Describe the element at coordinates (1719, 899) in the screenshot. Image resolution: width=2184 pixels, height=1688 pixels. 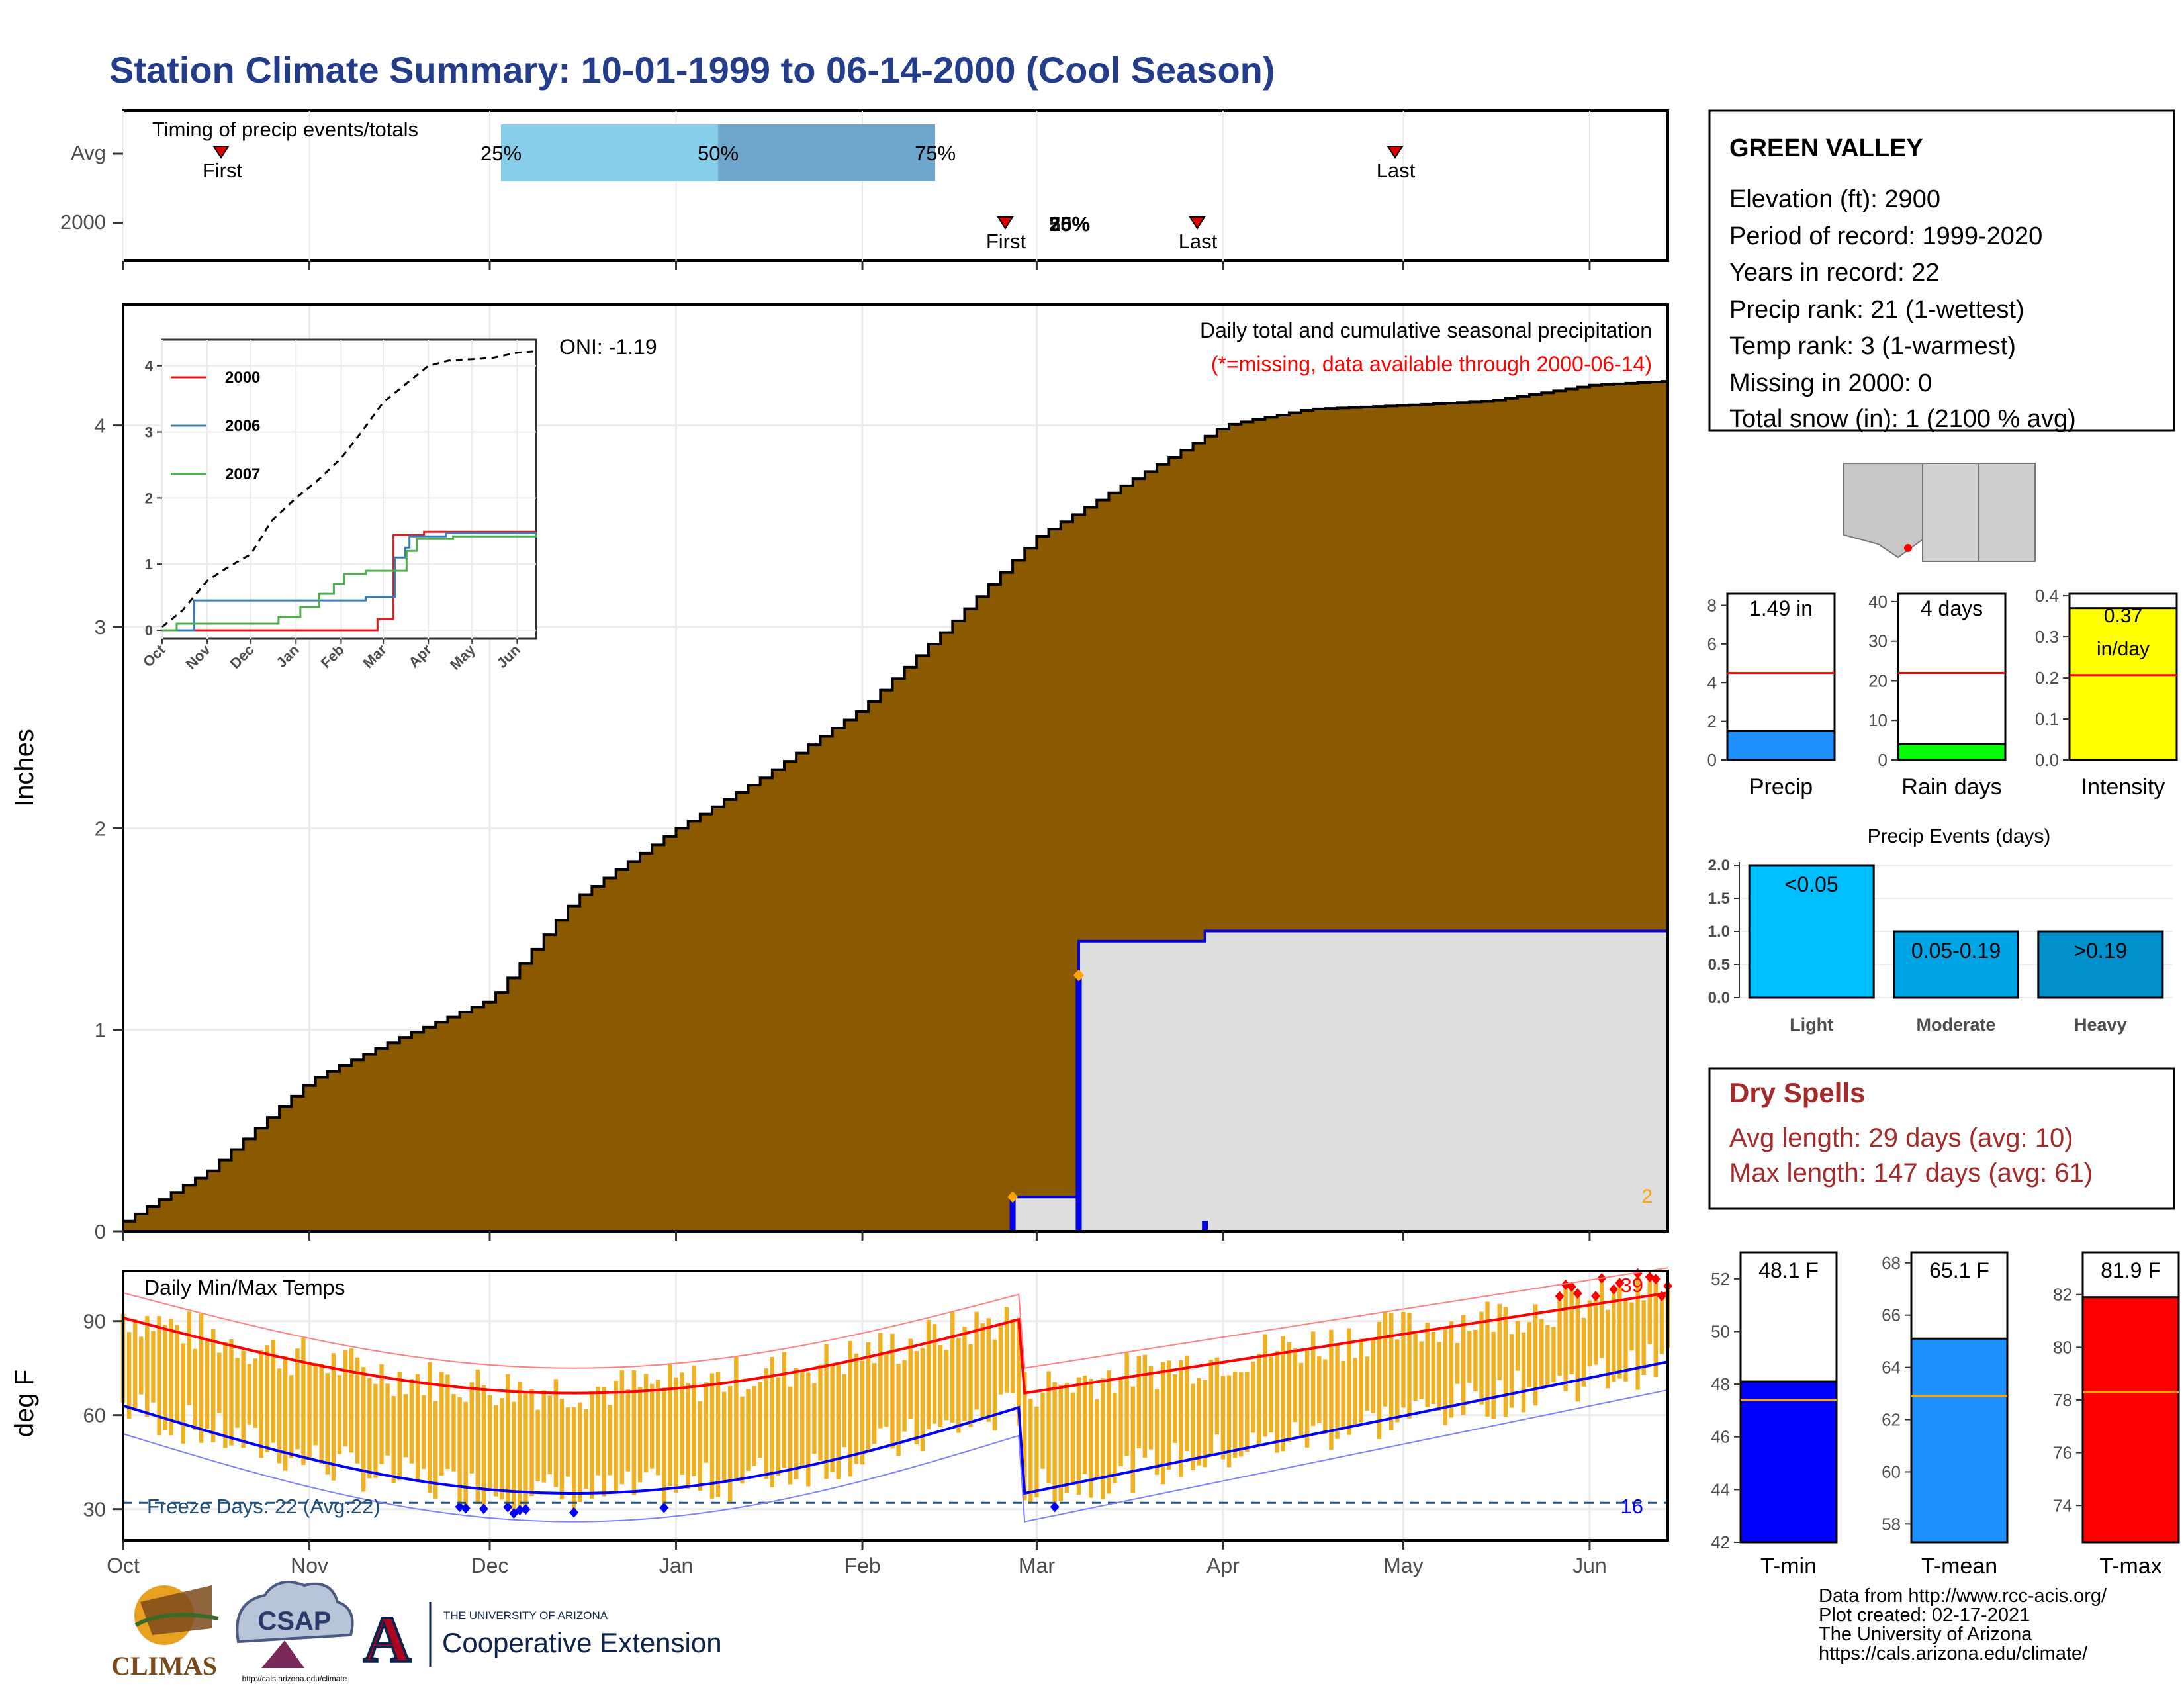
I see `events-tick: 1.5` at that location.